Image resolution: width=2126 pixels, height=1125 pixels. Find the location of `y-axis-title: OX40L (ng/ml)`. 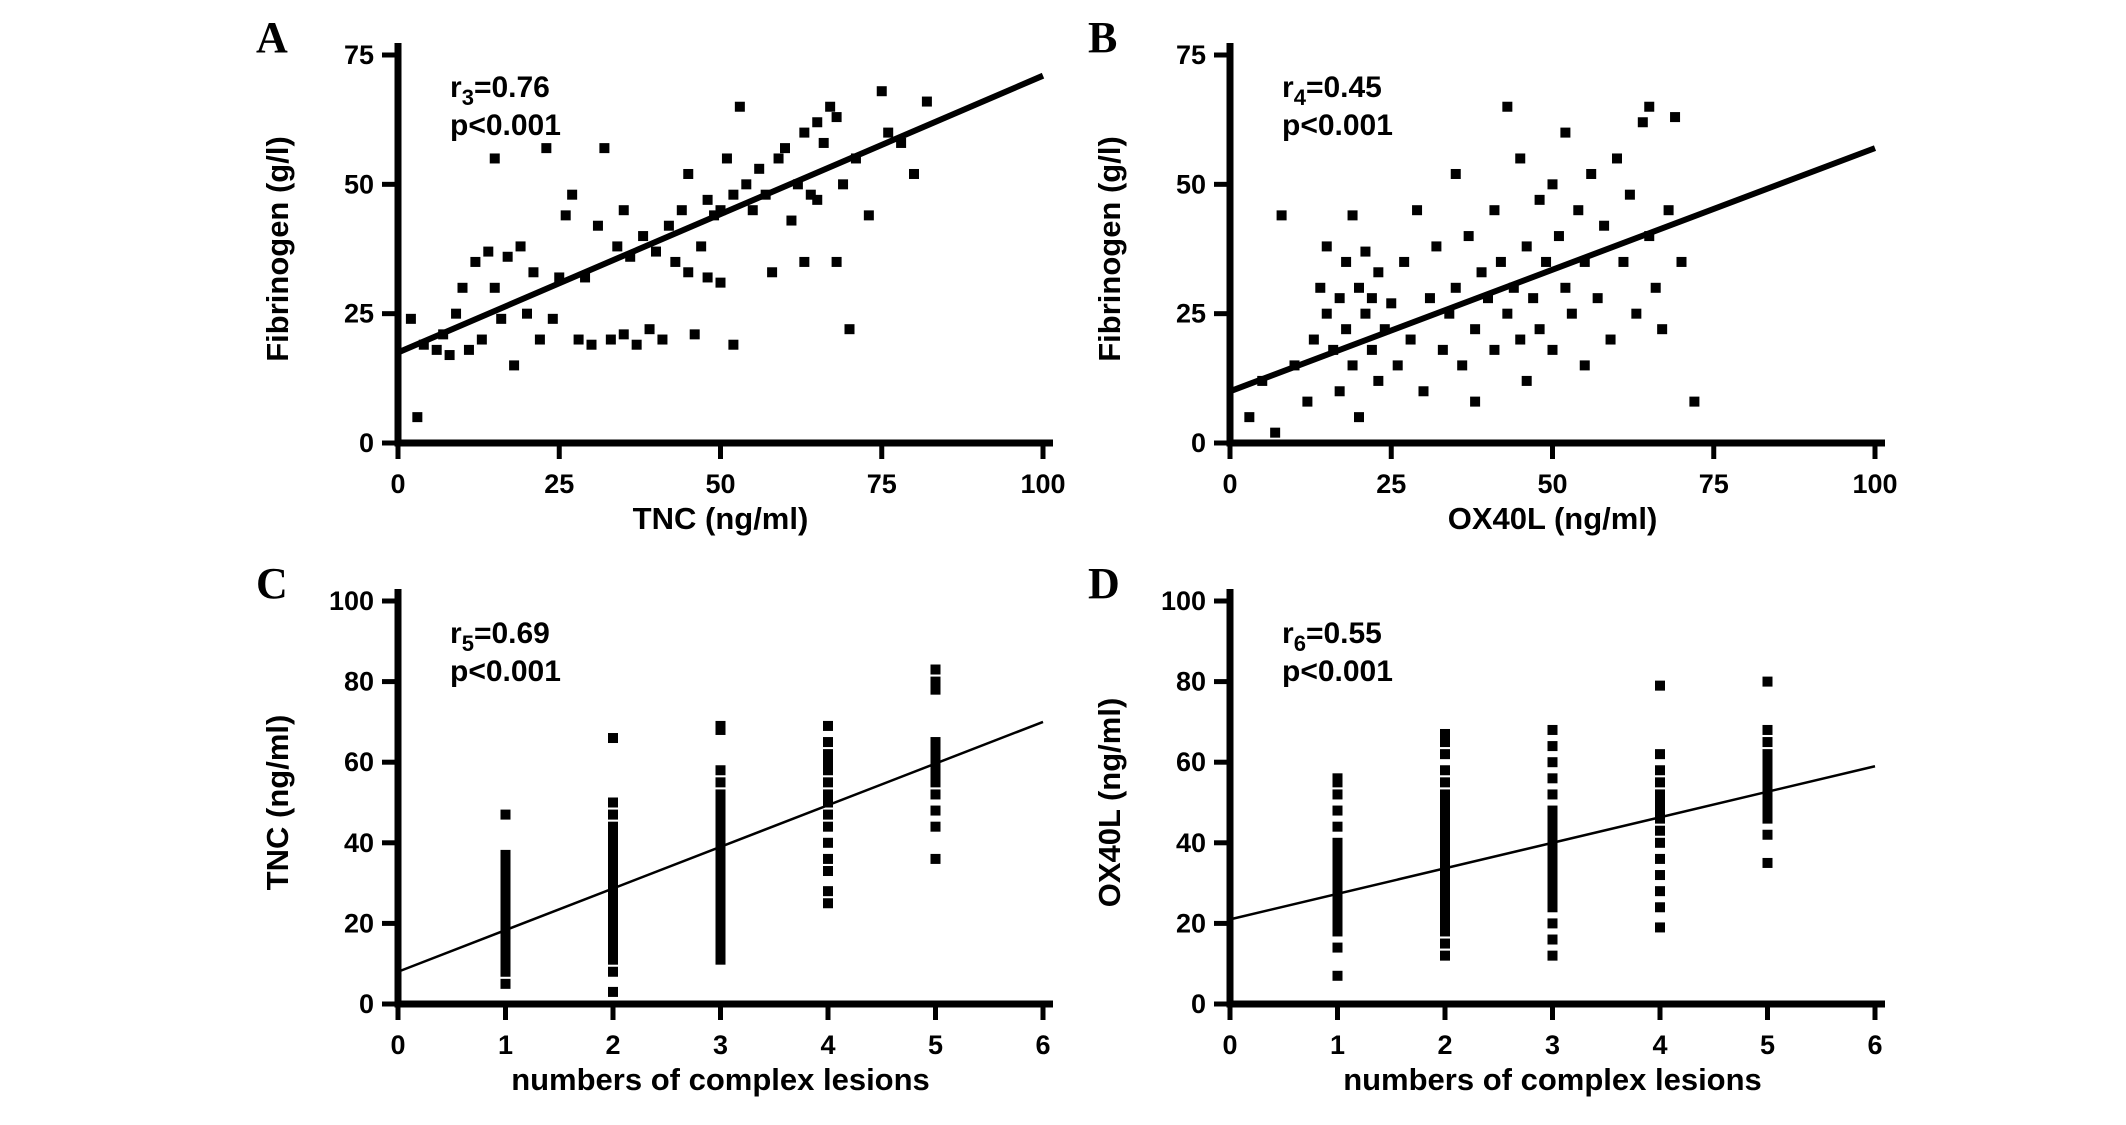

y-axis-title: OX40L (ng/ml) is located at coordinates (1109, 803).